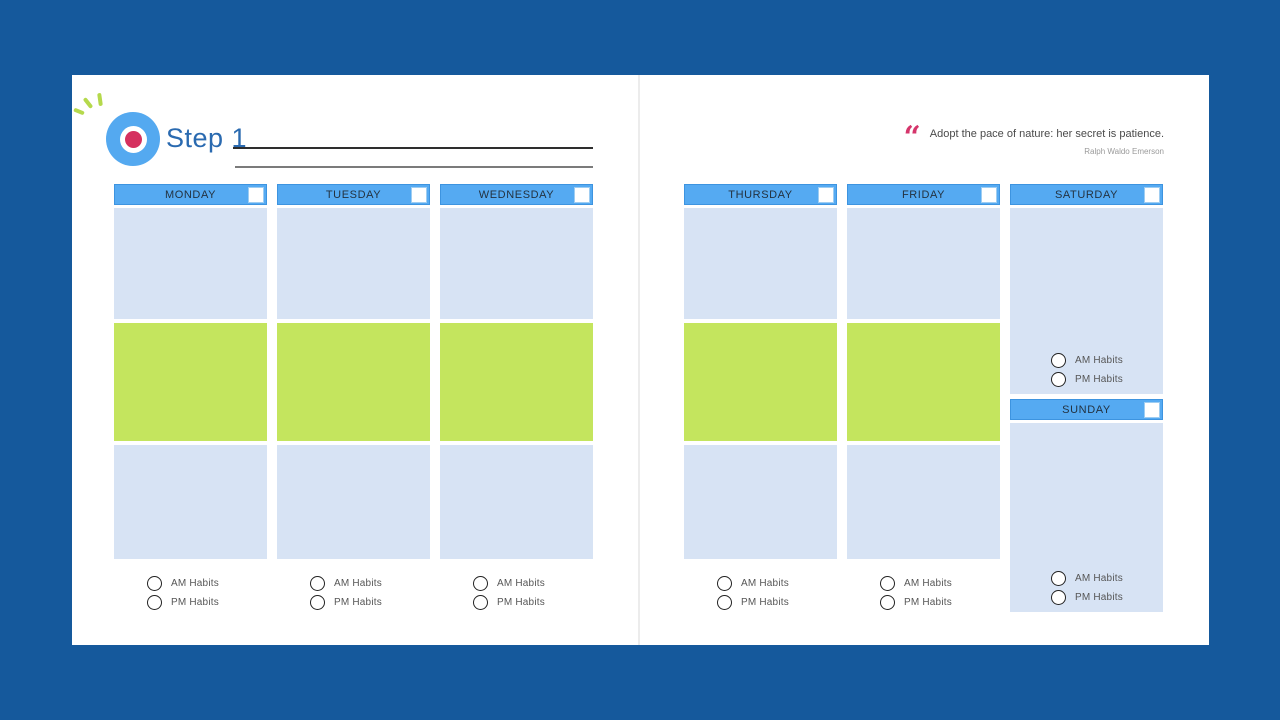  I want to click on day-column-thursday: THURSDAY AM Habits PM Habits, so click(760, 398).